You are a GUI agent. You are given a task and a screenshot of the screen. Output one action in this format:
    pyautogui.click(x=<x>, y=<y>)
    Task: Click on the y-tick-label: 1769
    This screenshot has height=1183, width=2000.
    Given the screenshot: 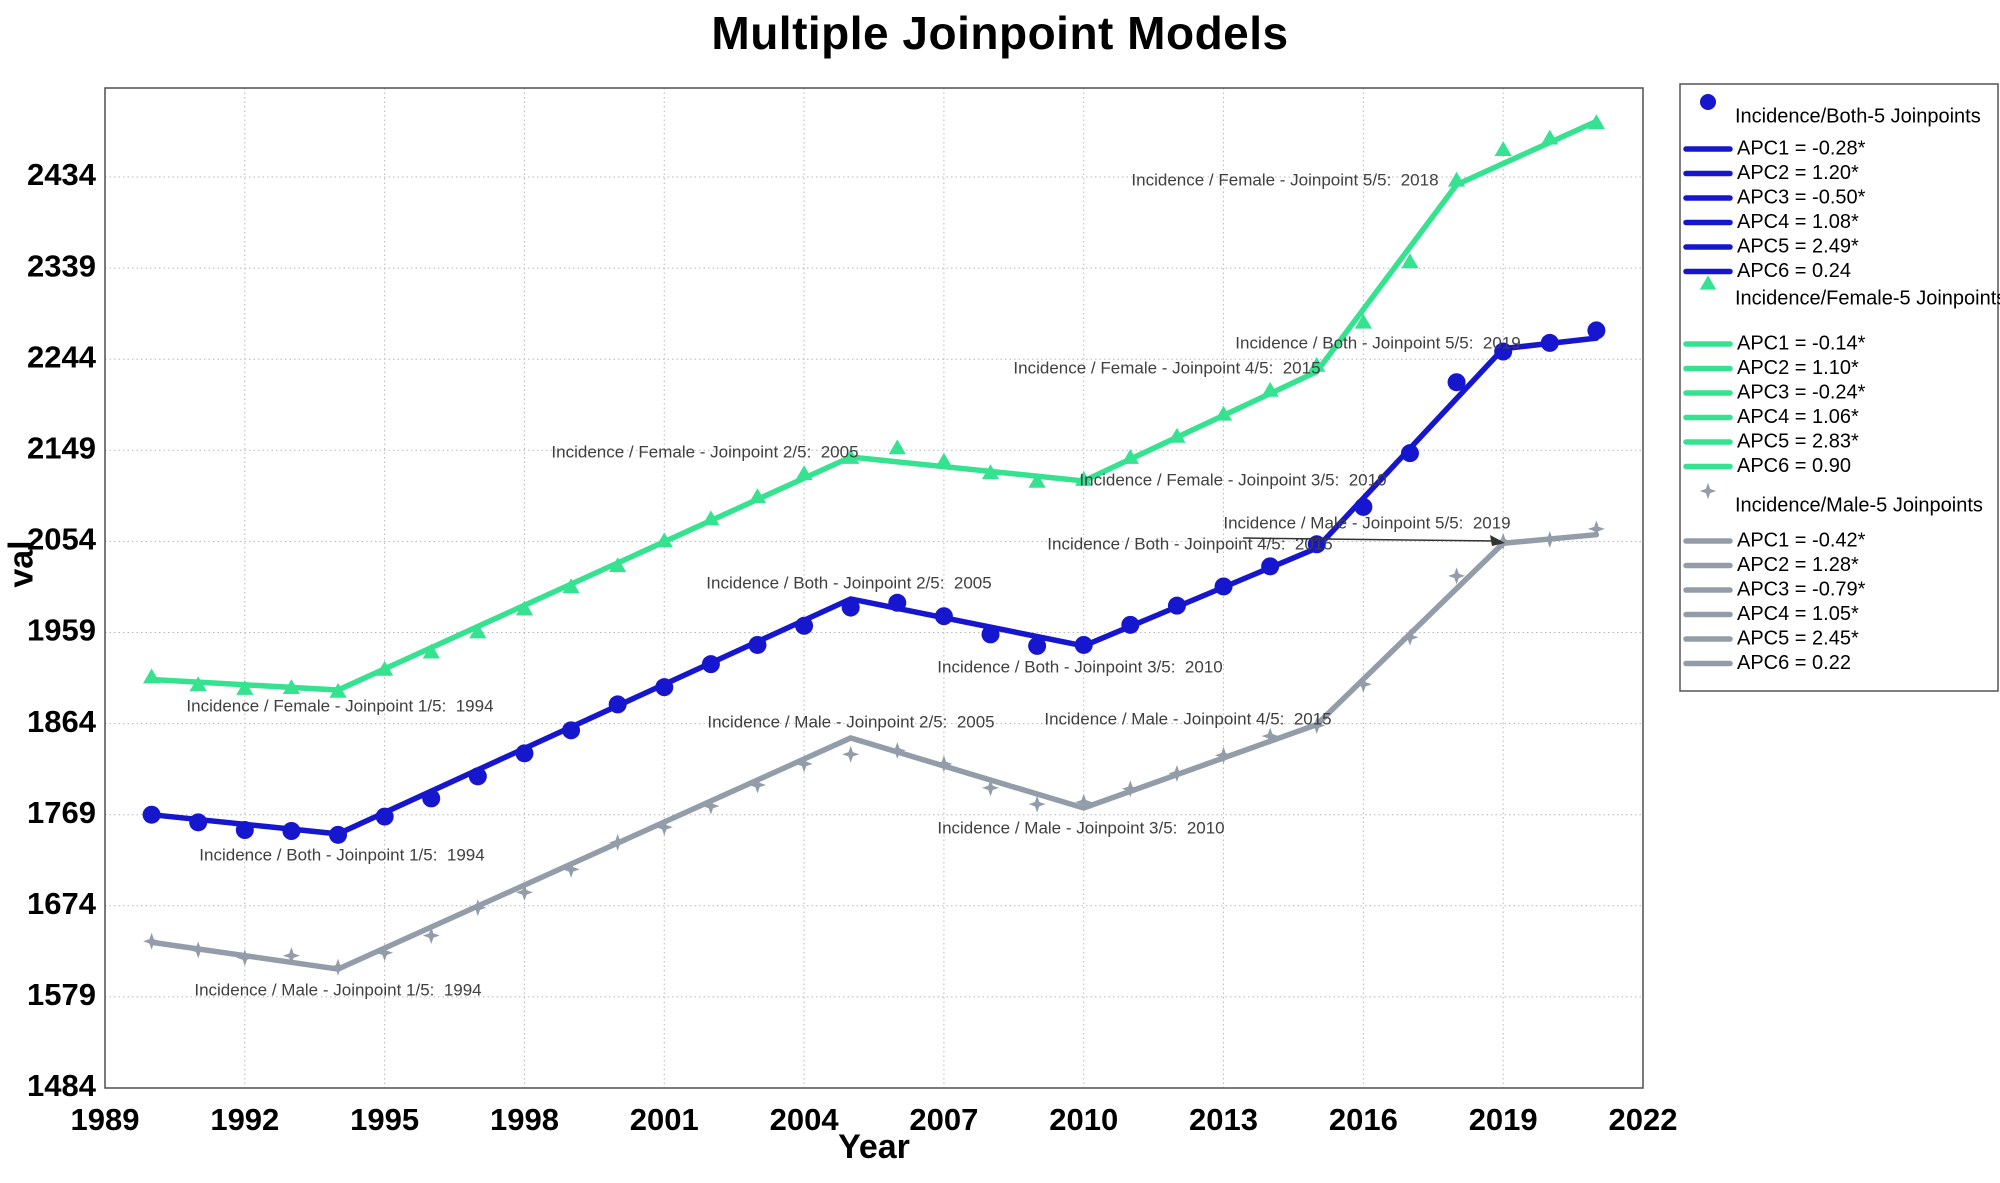 What is the action you would take?
    pyautogui.click(x=61, y=812)
    